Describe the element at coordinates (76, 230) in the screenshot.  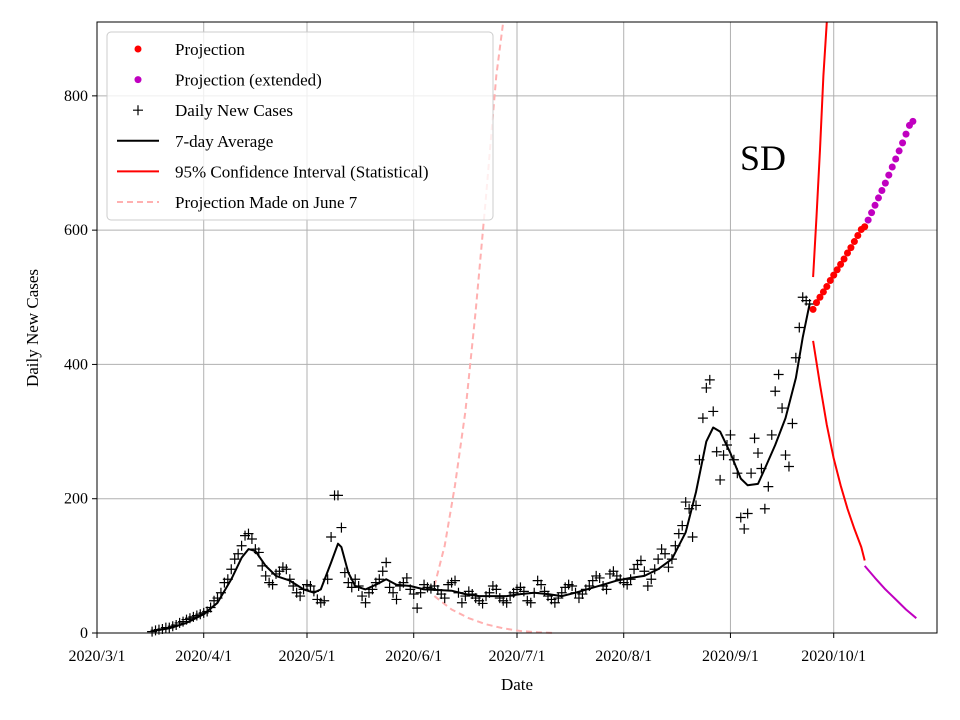
I see `y-tick-label: 600` at that location.